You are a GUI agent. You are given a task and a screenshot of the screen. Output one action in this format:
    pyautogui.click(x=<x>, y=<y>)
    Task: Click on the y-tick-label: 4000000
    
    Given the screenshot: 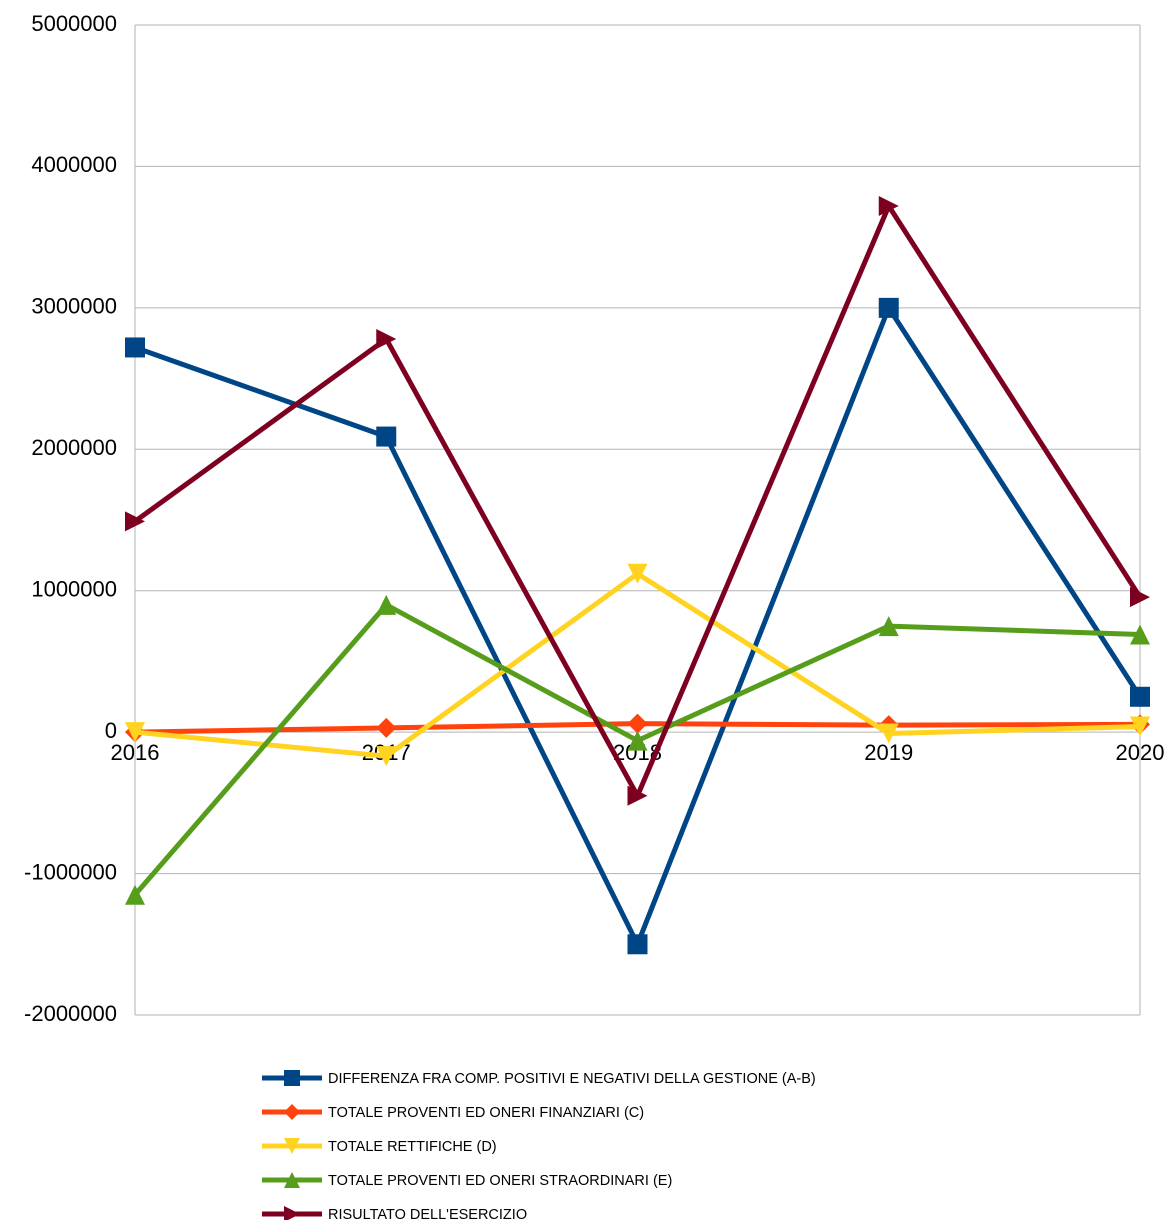 What is the action you would take?
    pyautogui.click(x=74, y=164)
    